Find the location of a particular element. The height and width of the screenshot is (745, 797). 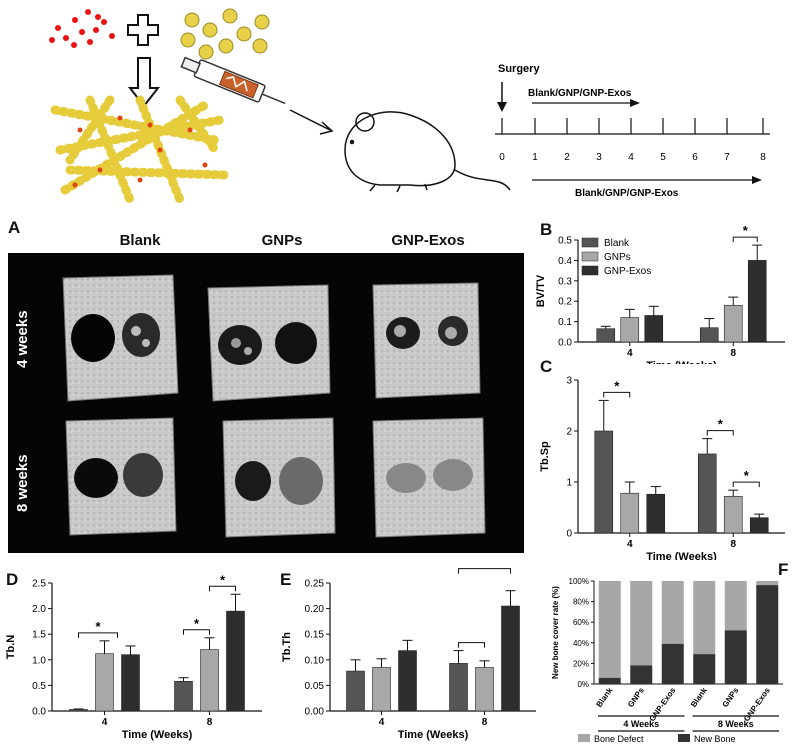

group-label: 4 Weeks is located at coordinates (641, 724).